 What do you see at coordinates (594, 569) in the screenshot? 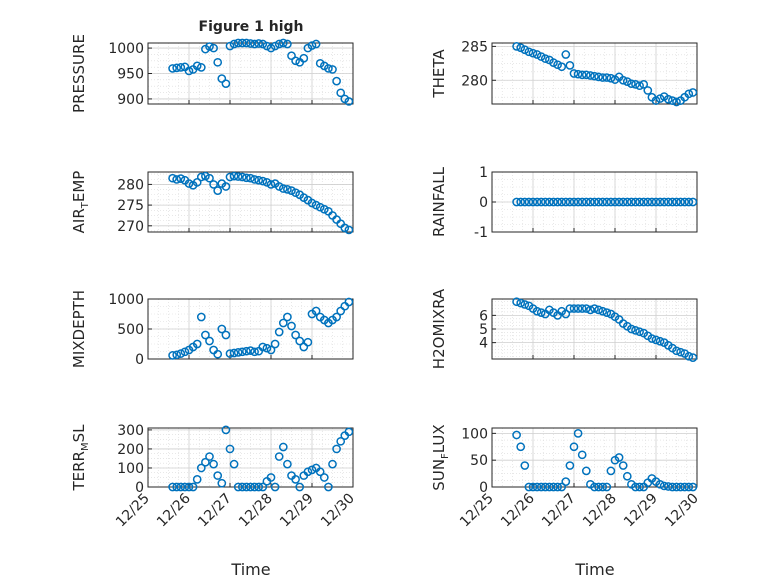
I see `x-axis-label-right: Time` at bounding box center [594, 569].